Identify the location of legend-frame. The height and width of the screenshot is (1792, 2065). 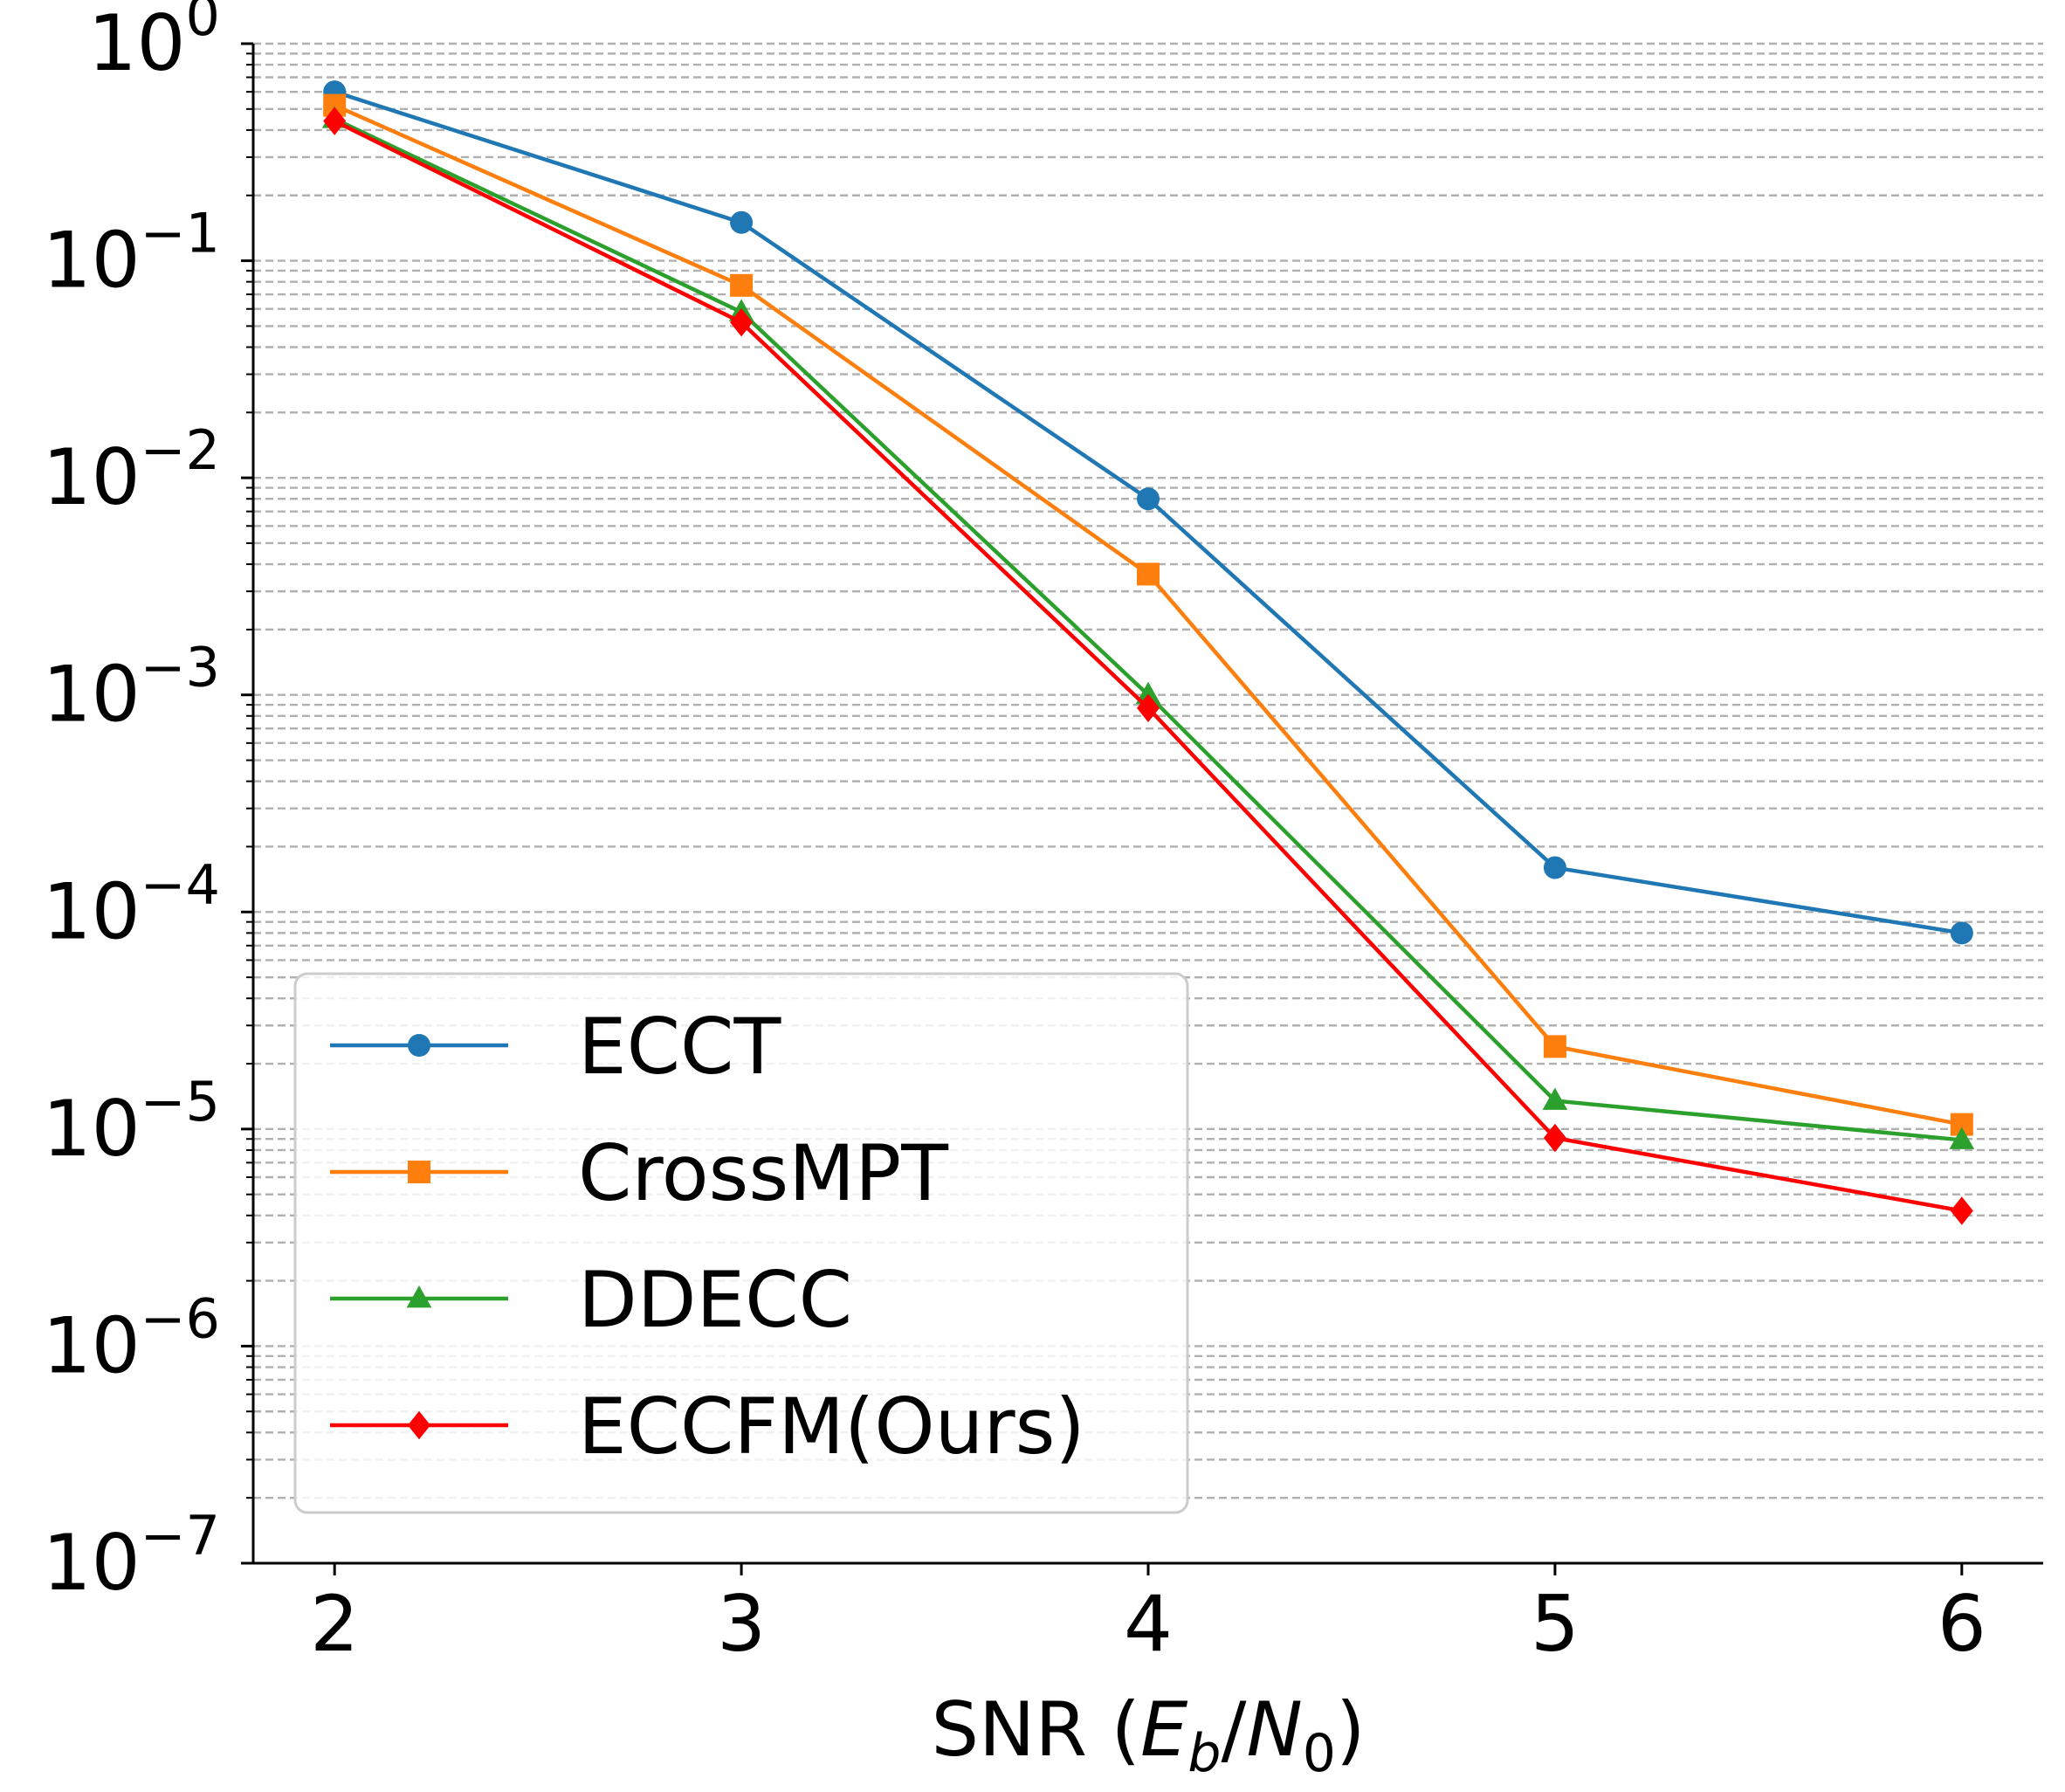
(741, 1243).